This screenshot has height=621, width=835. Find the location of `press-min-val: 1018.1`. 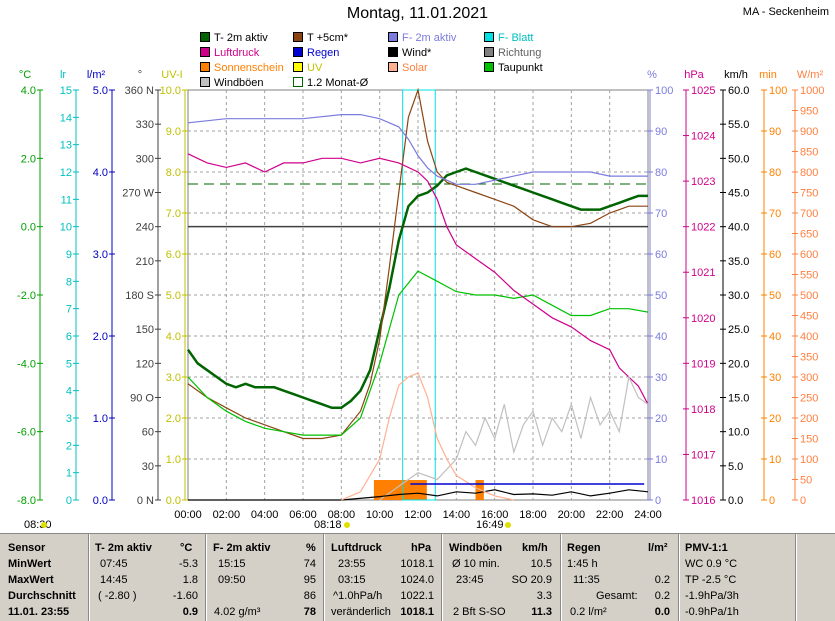

press-min-val: 1018.1 is located at coordinates (417, 564).